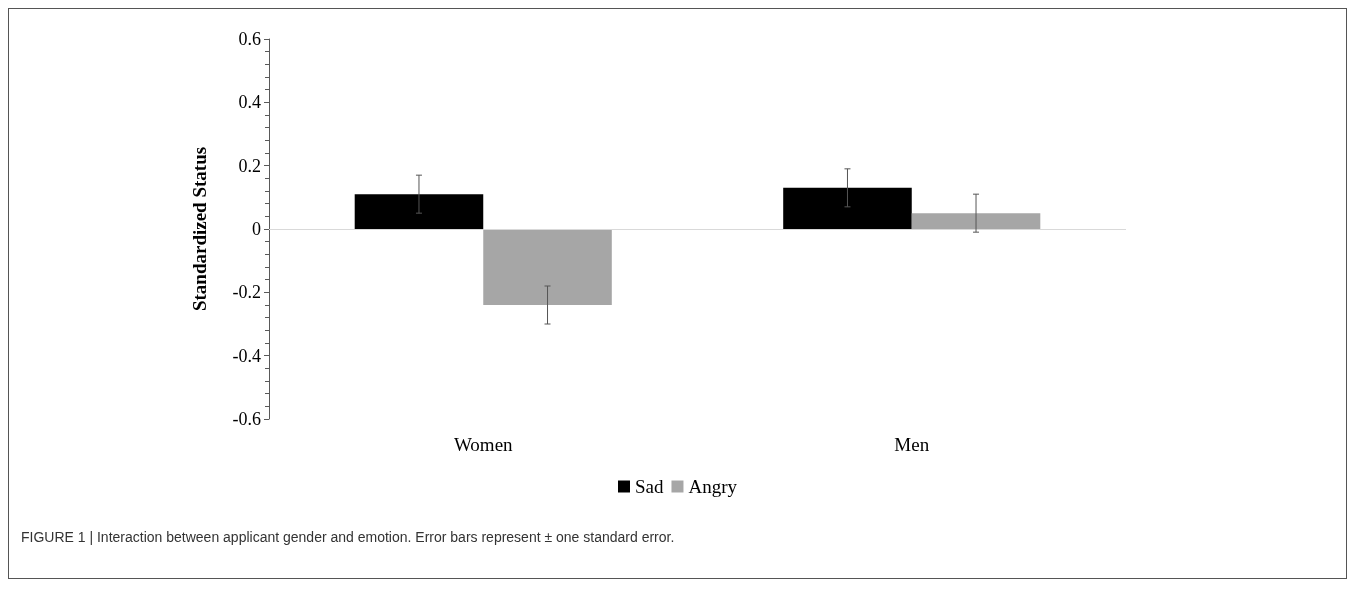  What do you see at coordinates (246, 355) in the screenshot?
I see `y-tick-label: -0.4` at bounding box center [246, 355].